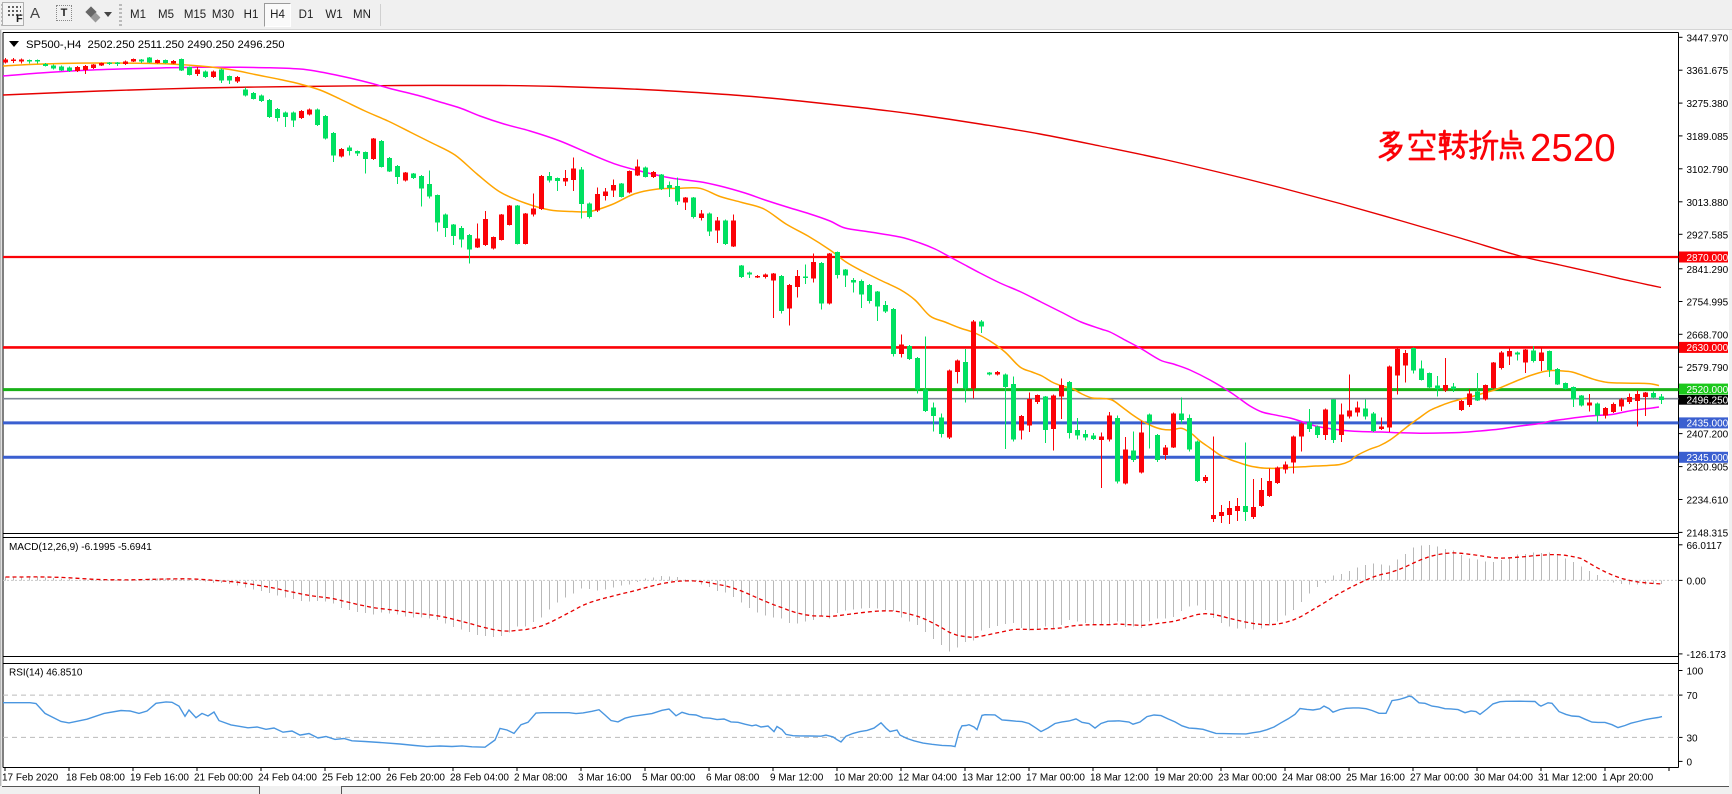  What do you see at coordinates (927, 778) in the screenshot?
I see `svg-text: 12 Mar 04:00` at bounding box center [927, 778].